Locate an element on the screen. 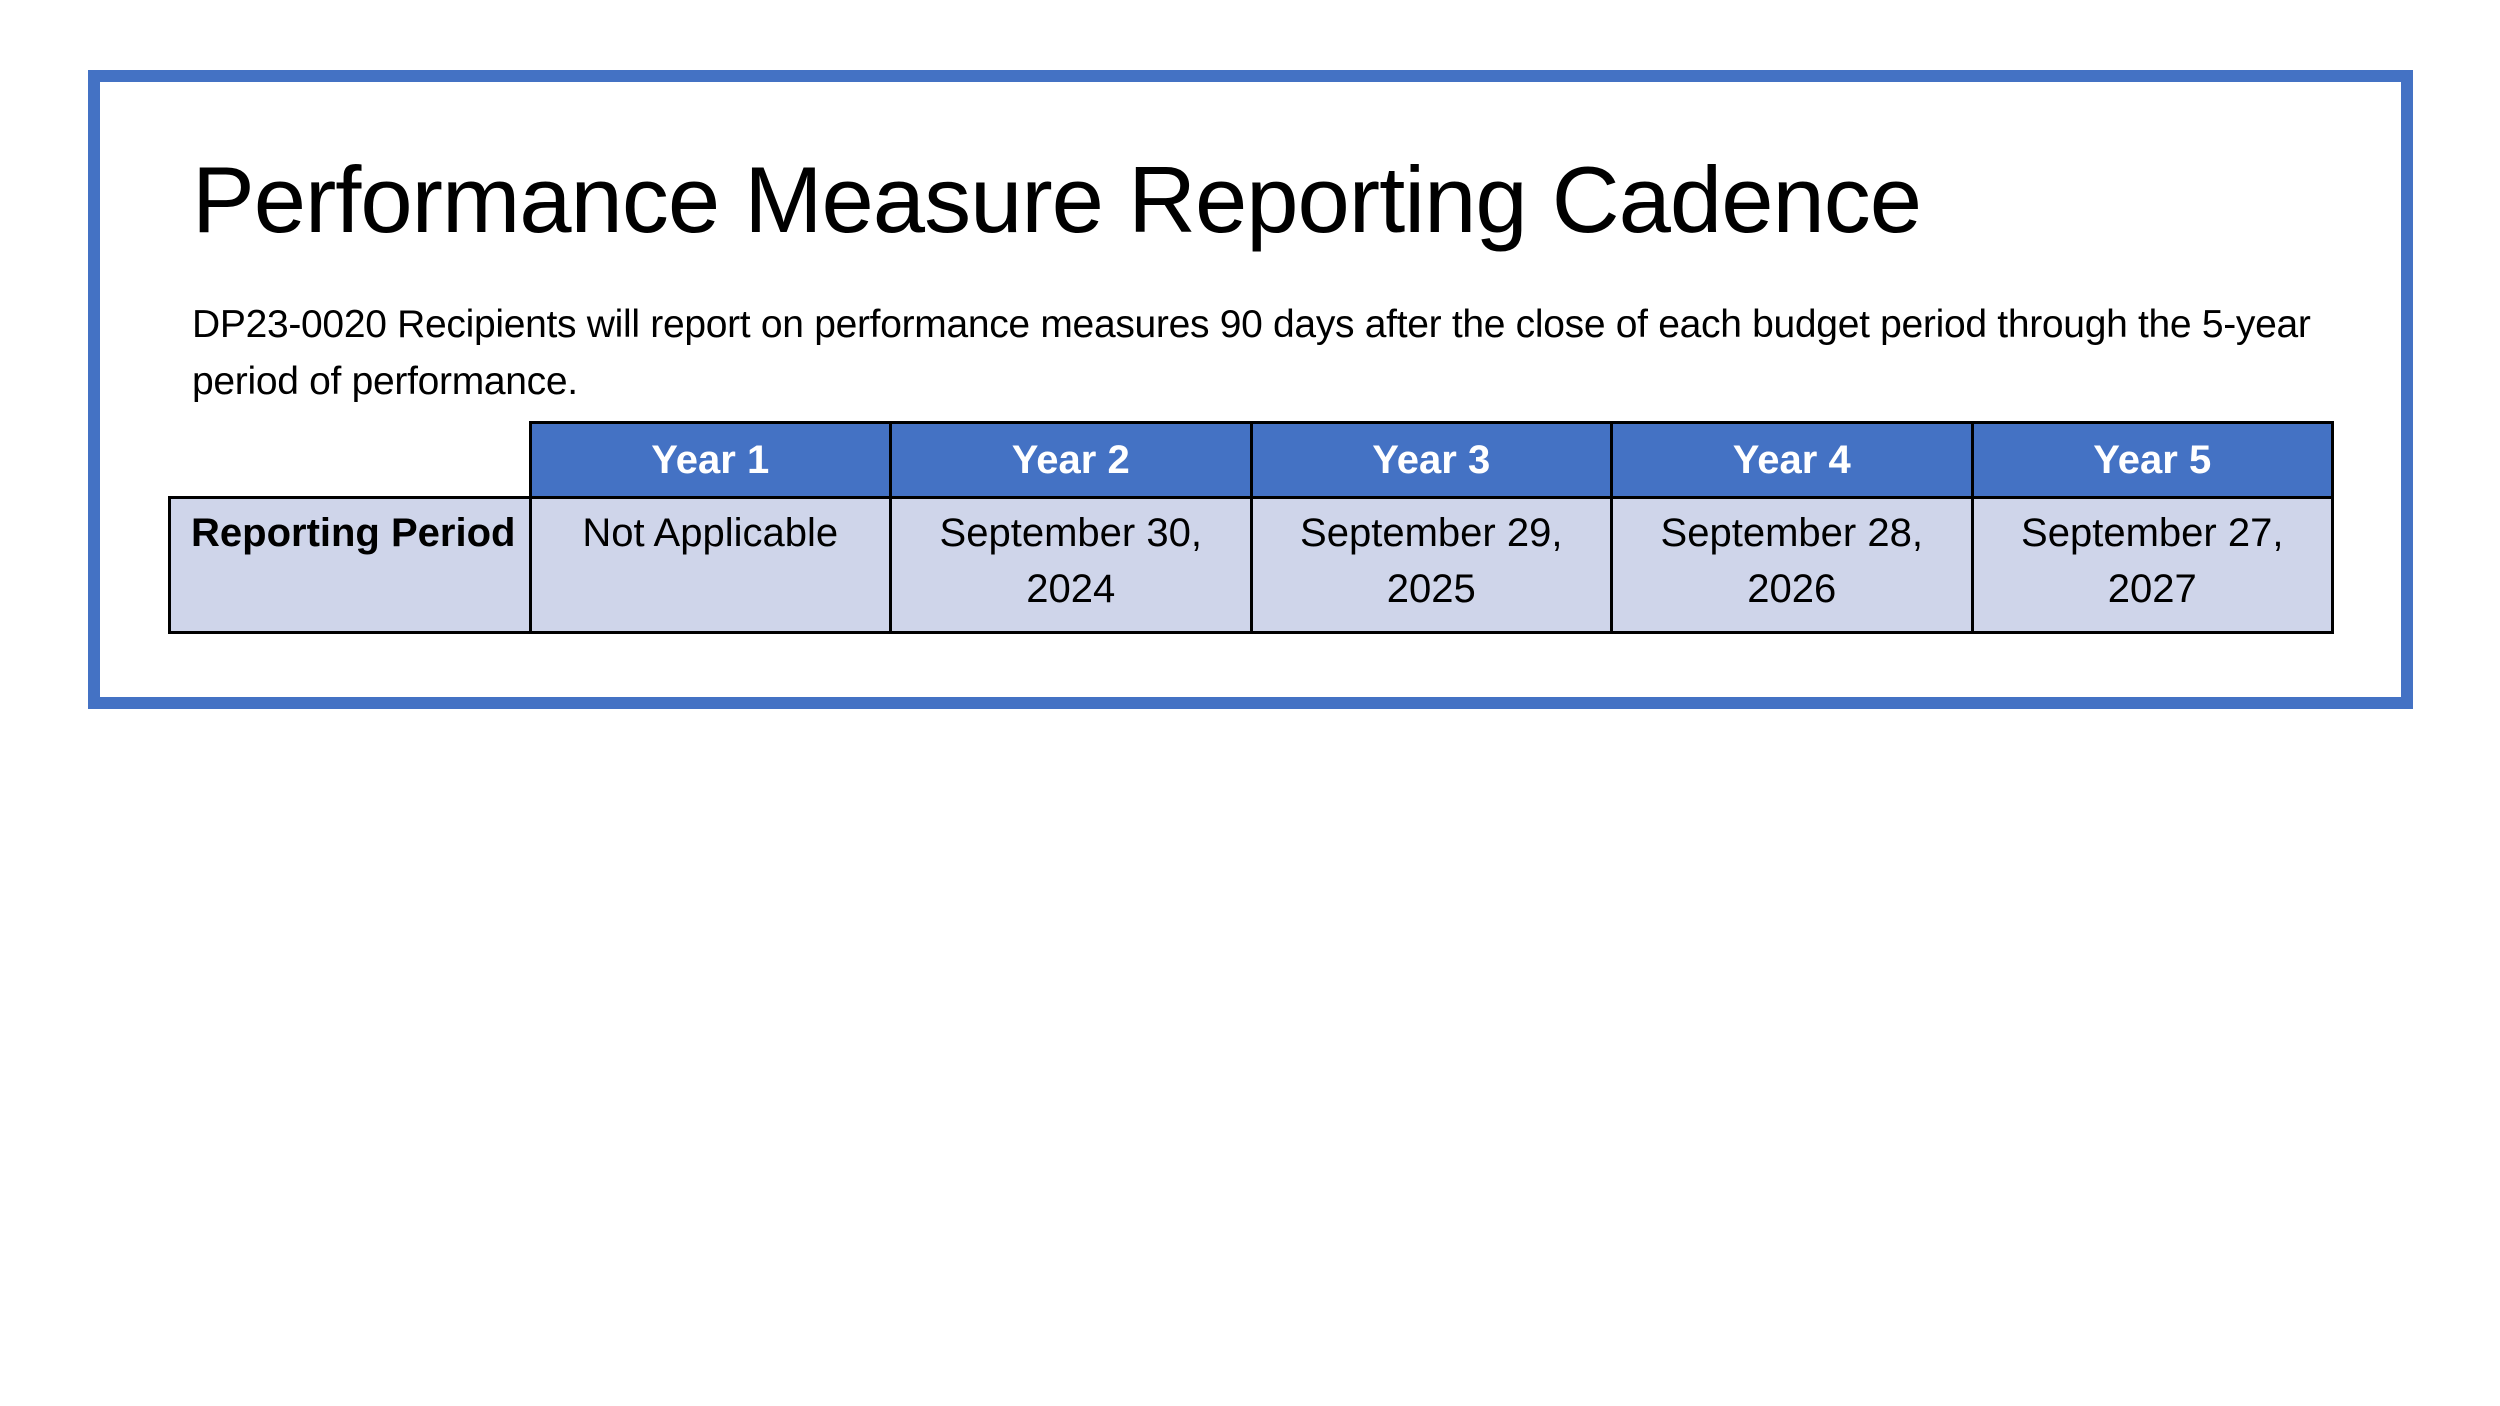 The width and height of the screenshot is (2500, 1406). cell-year-2: September 30, 2024 is located at coordinates (1071, 565).